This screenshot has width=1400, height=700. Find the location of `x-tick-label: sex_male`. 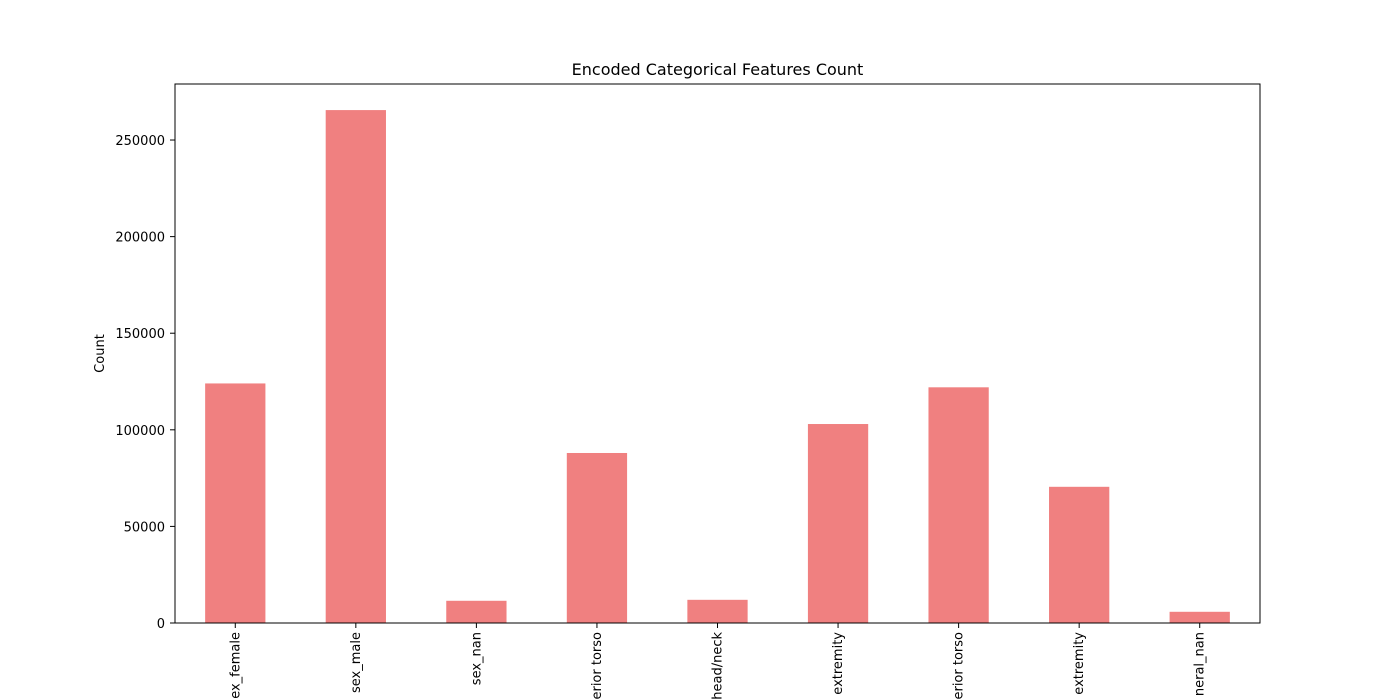

x-tick-label: sex_male is located at coordinates (356, 662).